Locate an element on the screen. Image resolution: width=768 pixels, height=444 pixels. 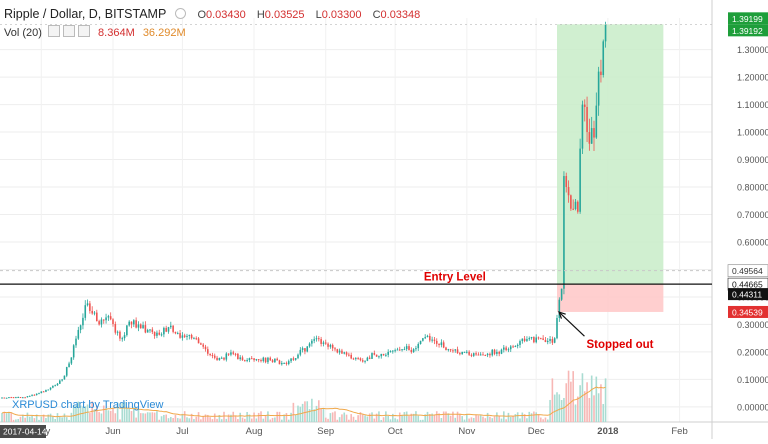
volume-legend-row: Vol (20) 8.364M 36.292M is located at coordinates (95, 32).